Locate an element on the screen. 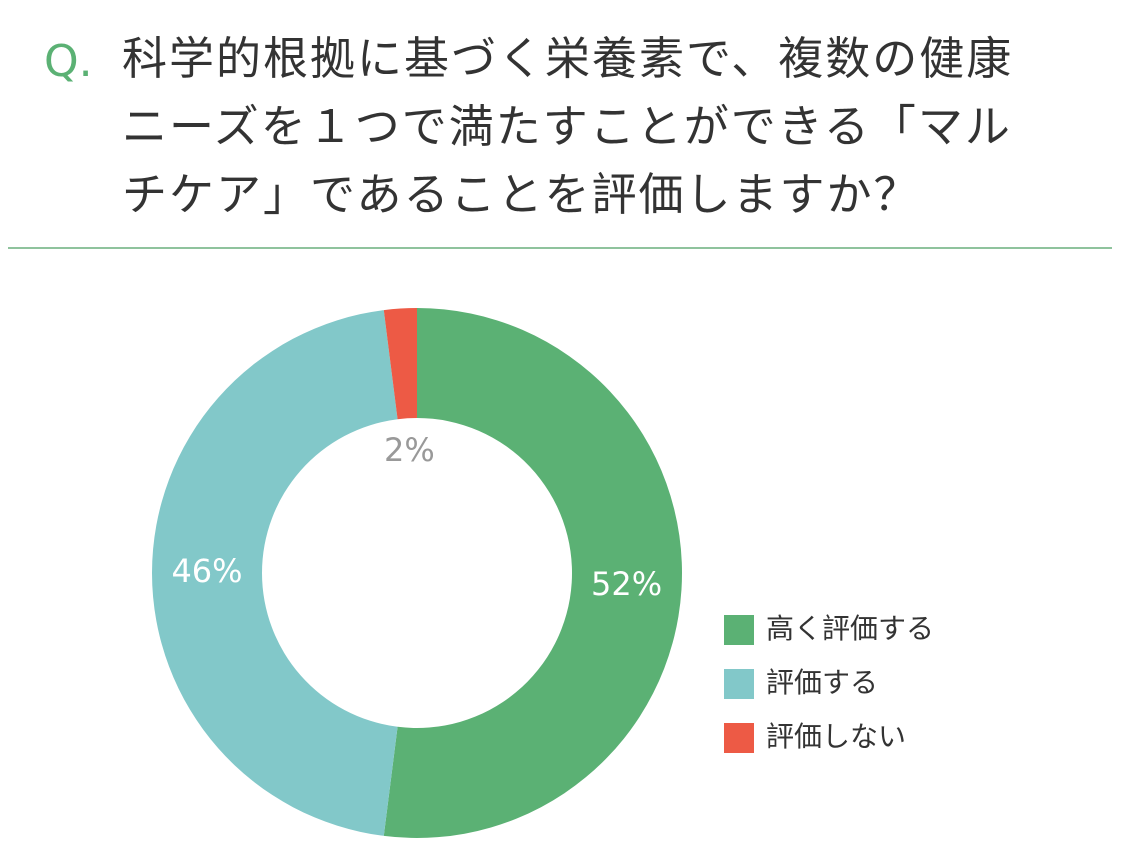 The image size is (1126, 860). legend-label: 高く評価する is located at coordinates (850, 628).